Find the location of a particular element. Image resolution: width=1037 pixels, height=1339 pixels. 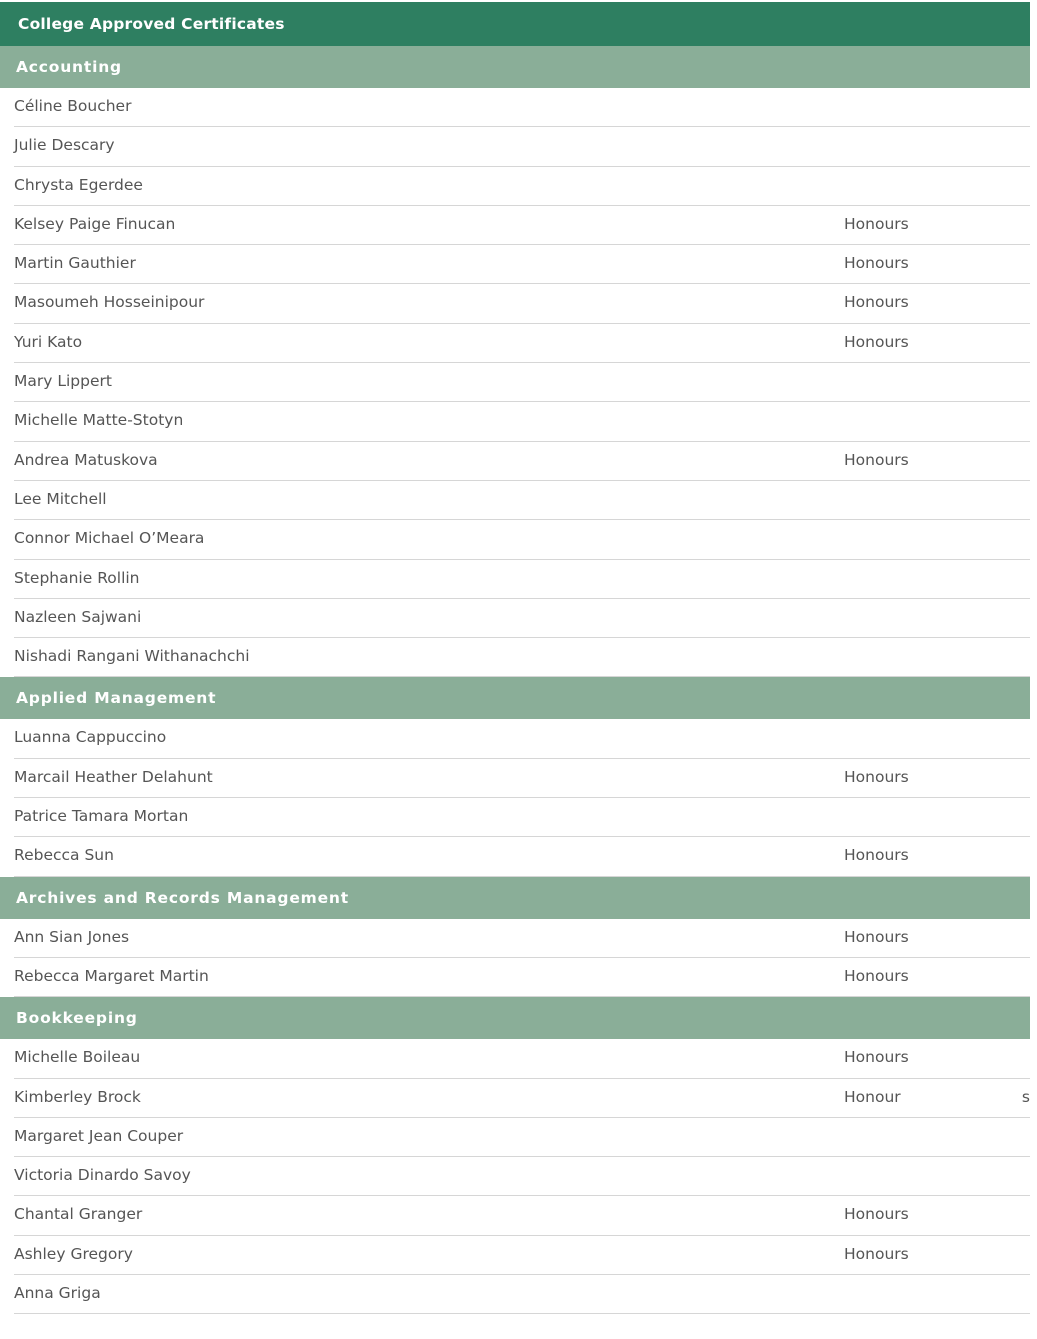

graduate-name: Andrea Matuskova is located at coordinates (86, 459).